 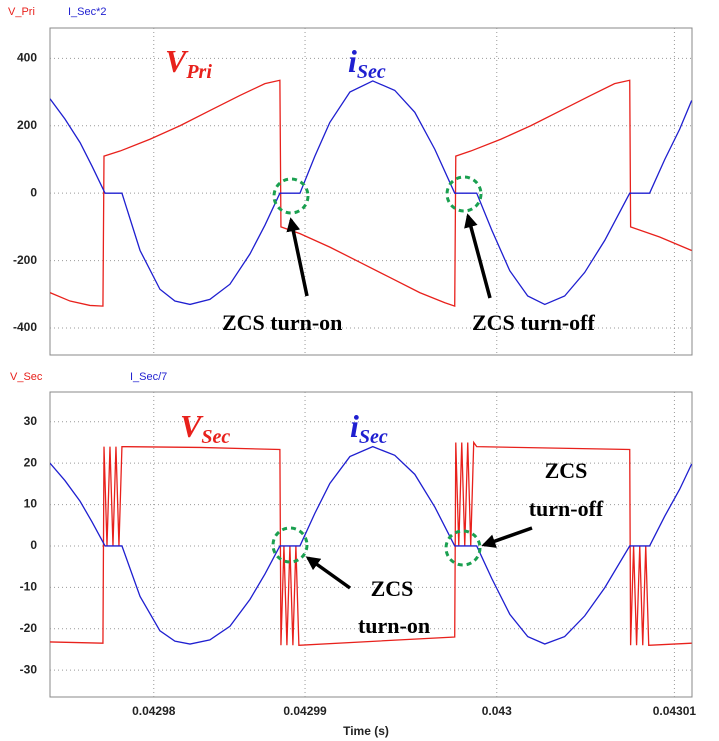 What do you see at coordinates (566, 508) in the screenshot?
I see `annotation: turn-off` at bounding box center [566, 508].